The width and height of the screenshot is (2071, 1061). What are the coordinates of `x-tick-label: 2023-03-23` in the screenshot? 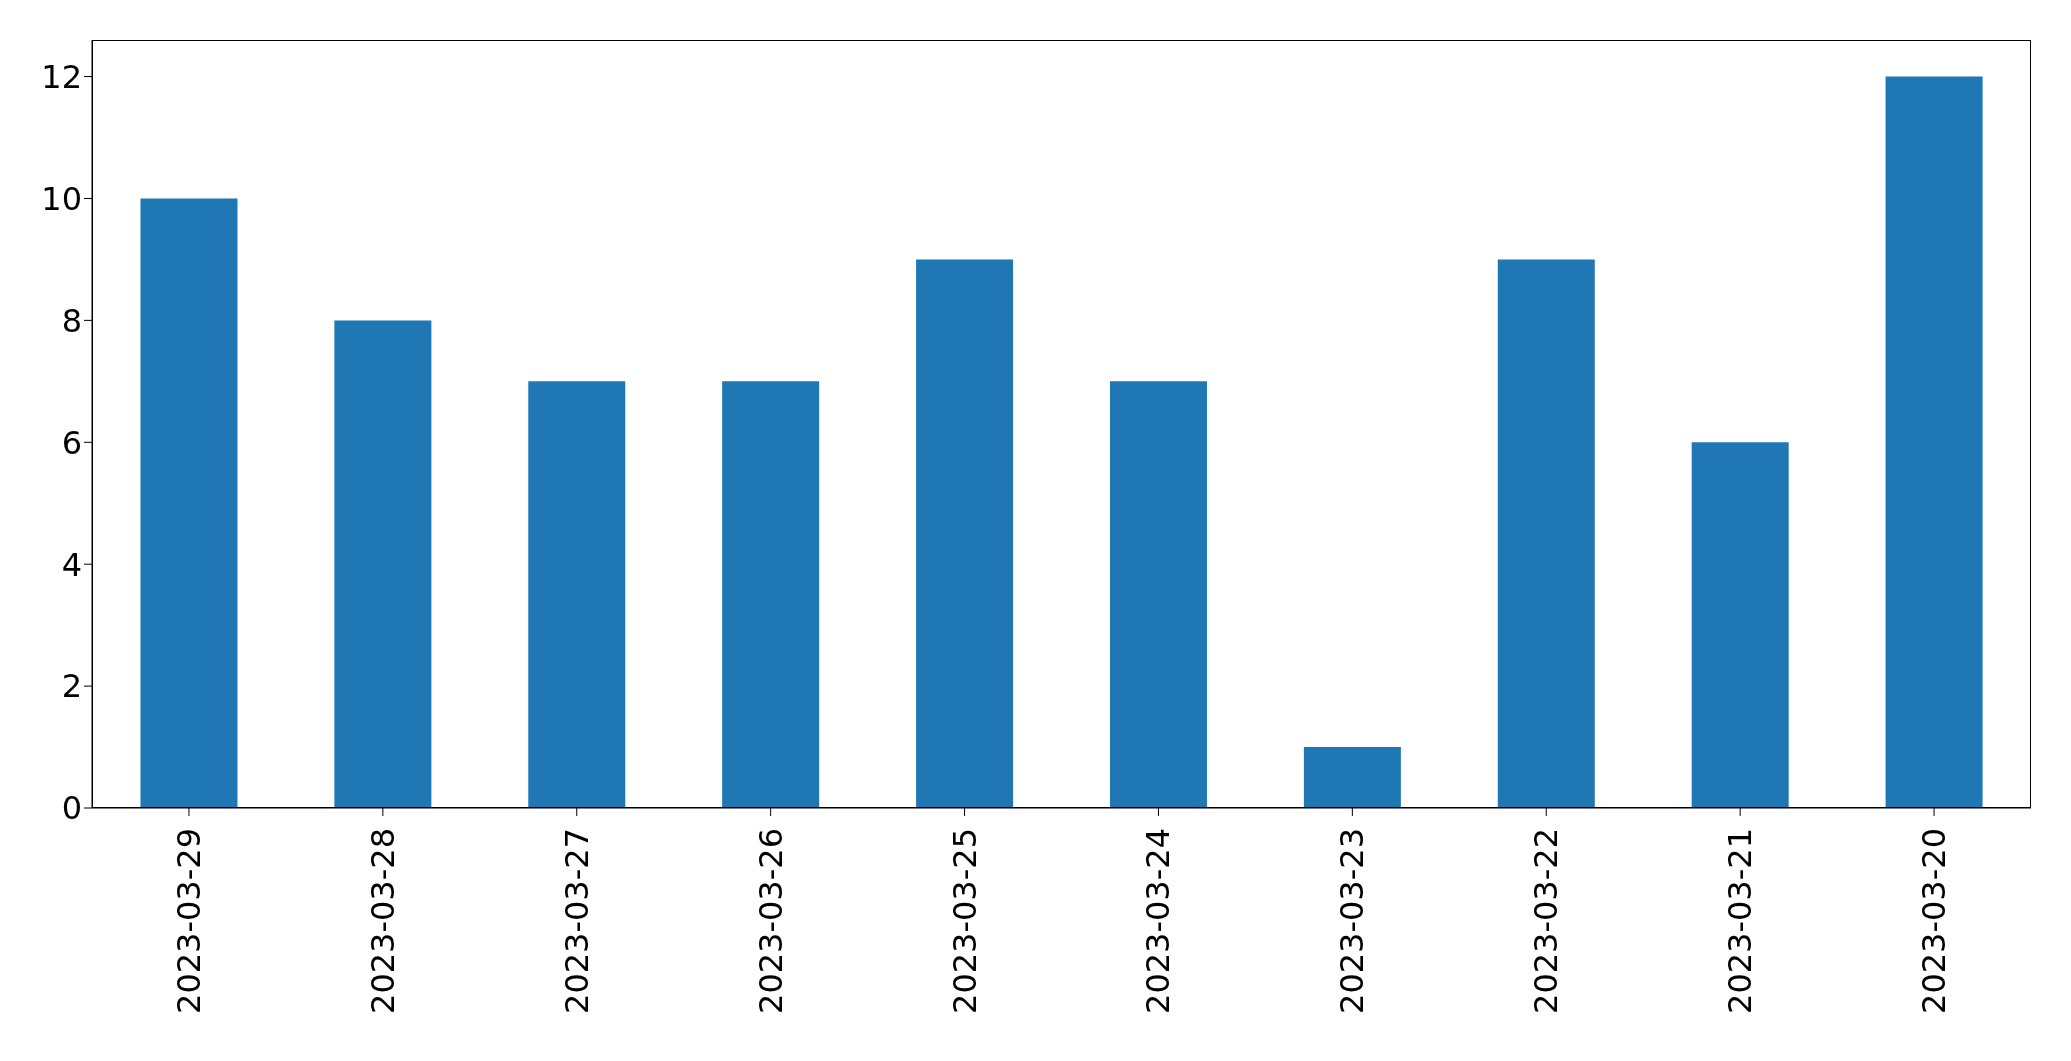 It's located at (1352, 921).